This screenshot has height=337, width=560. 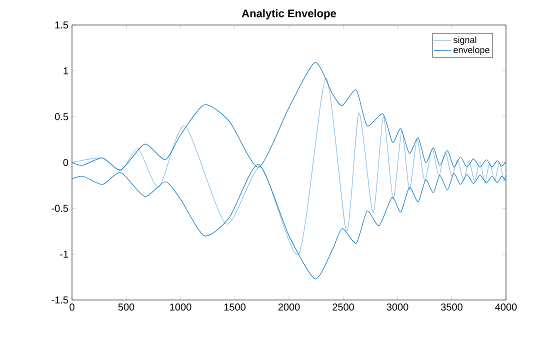 I want to click on y-tick-label: -1.5, so click(x=60, y=300).